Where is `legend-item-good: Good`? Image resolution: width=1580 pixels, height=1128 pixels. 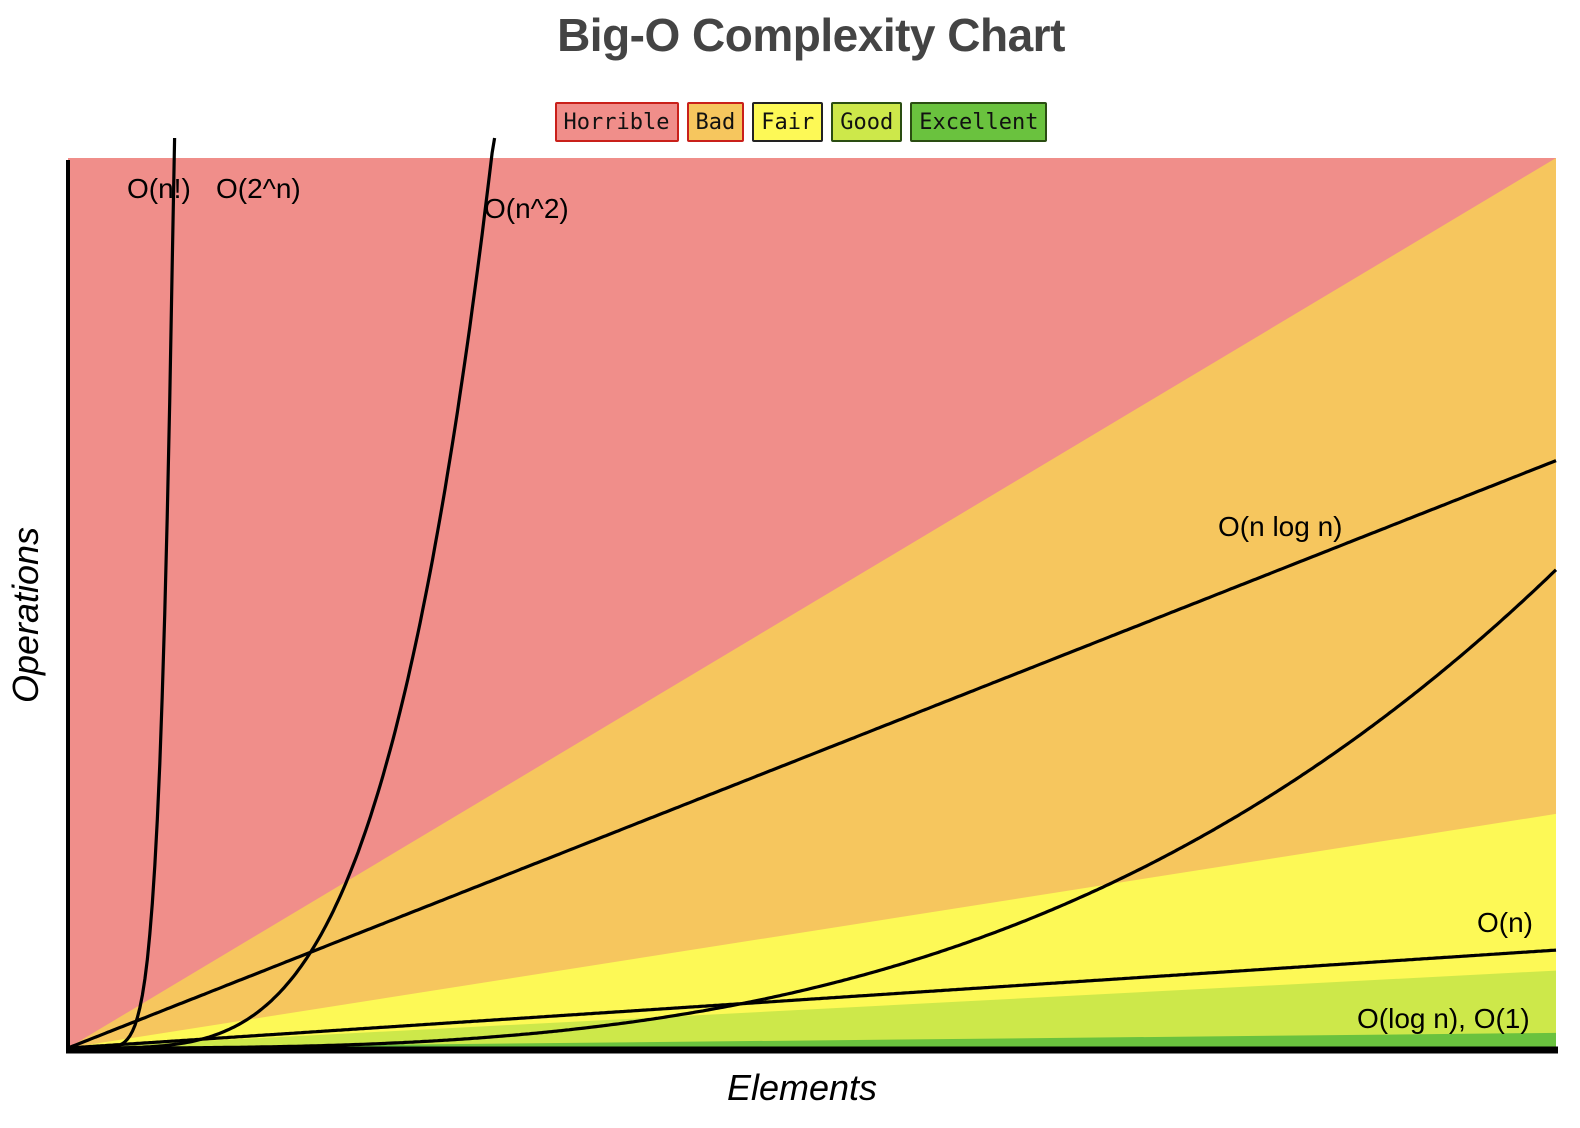
legend-item-good: Good is located at coordinates (867, 122).